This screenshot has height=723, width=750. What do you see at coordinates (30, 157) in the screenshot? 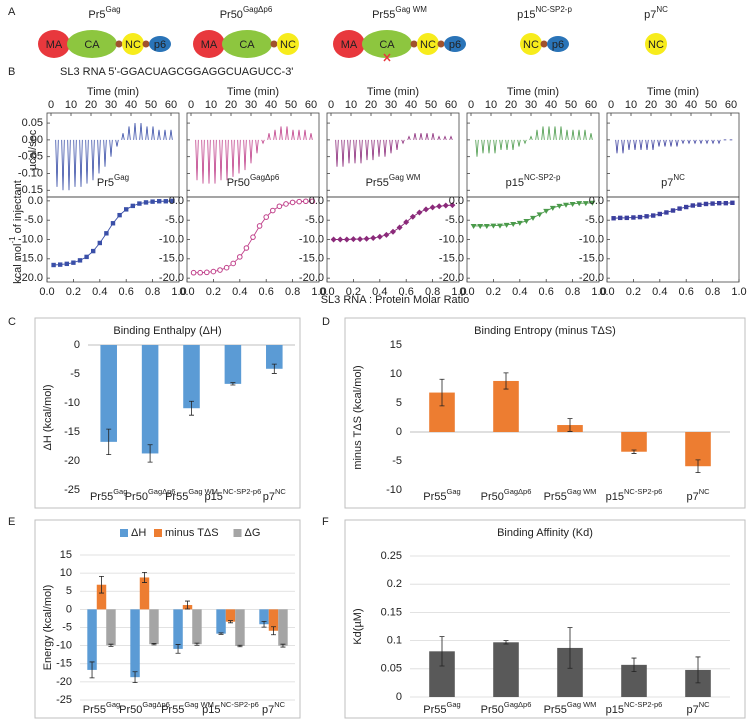
I see `y-tick-label: -0.05` at bounding box center [30, 157].